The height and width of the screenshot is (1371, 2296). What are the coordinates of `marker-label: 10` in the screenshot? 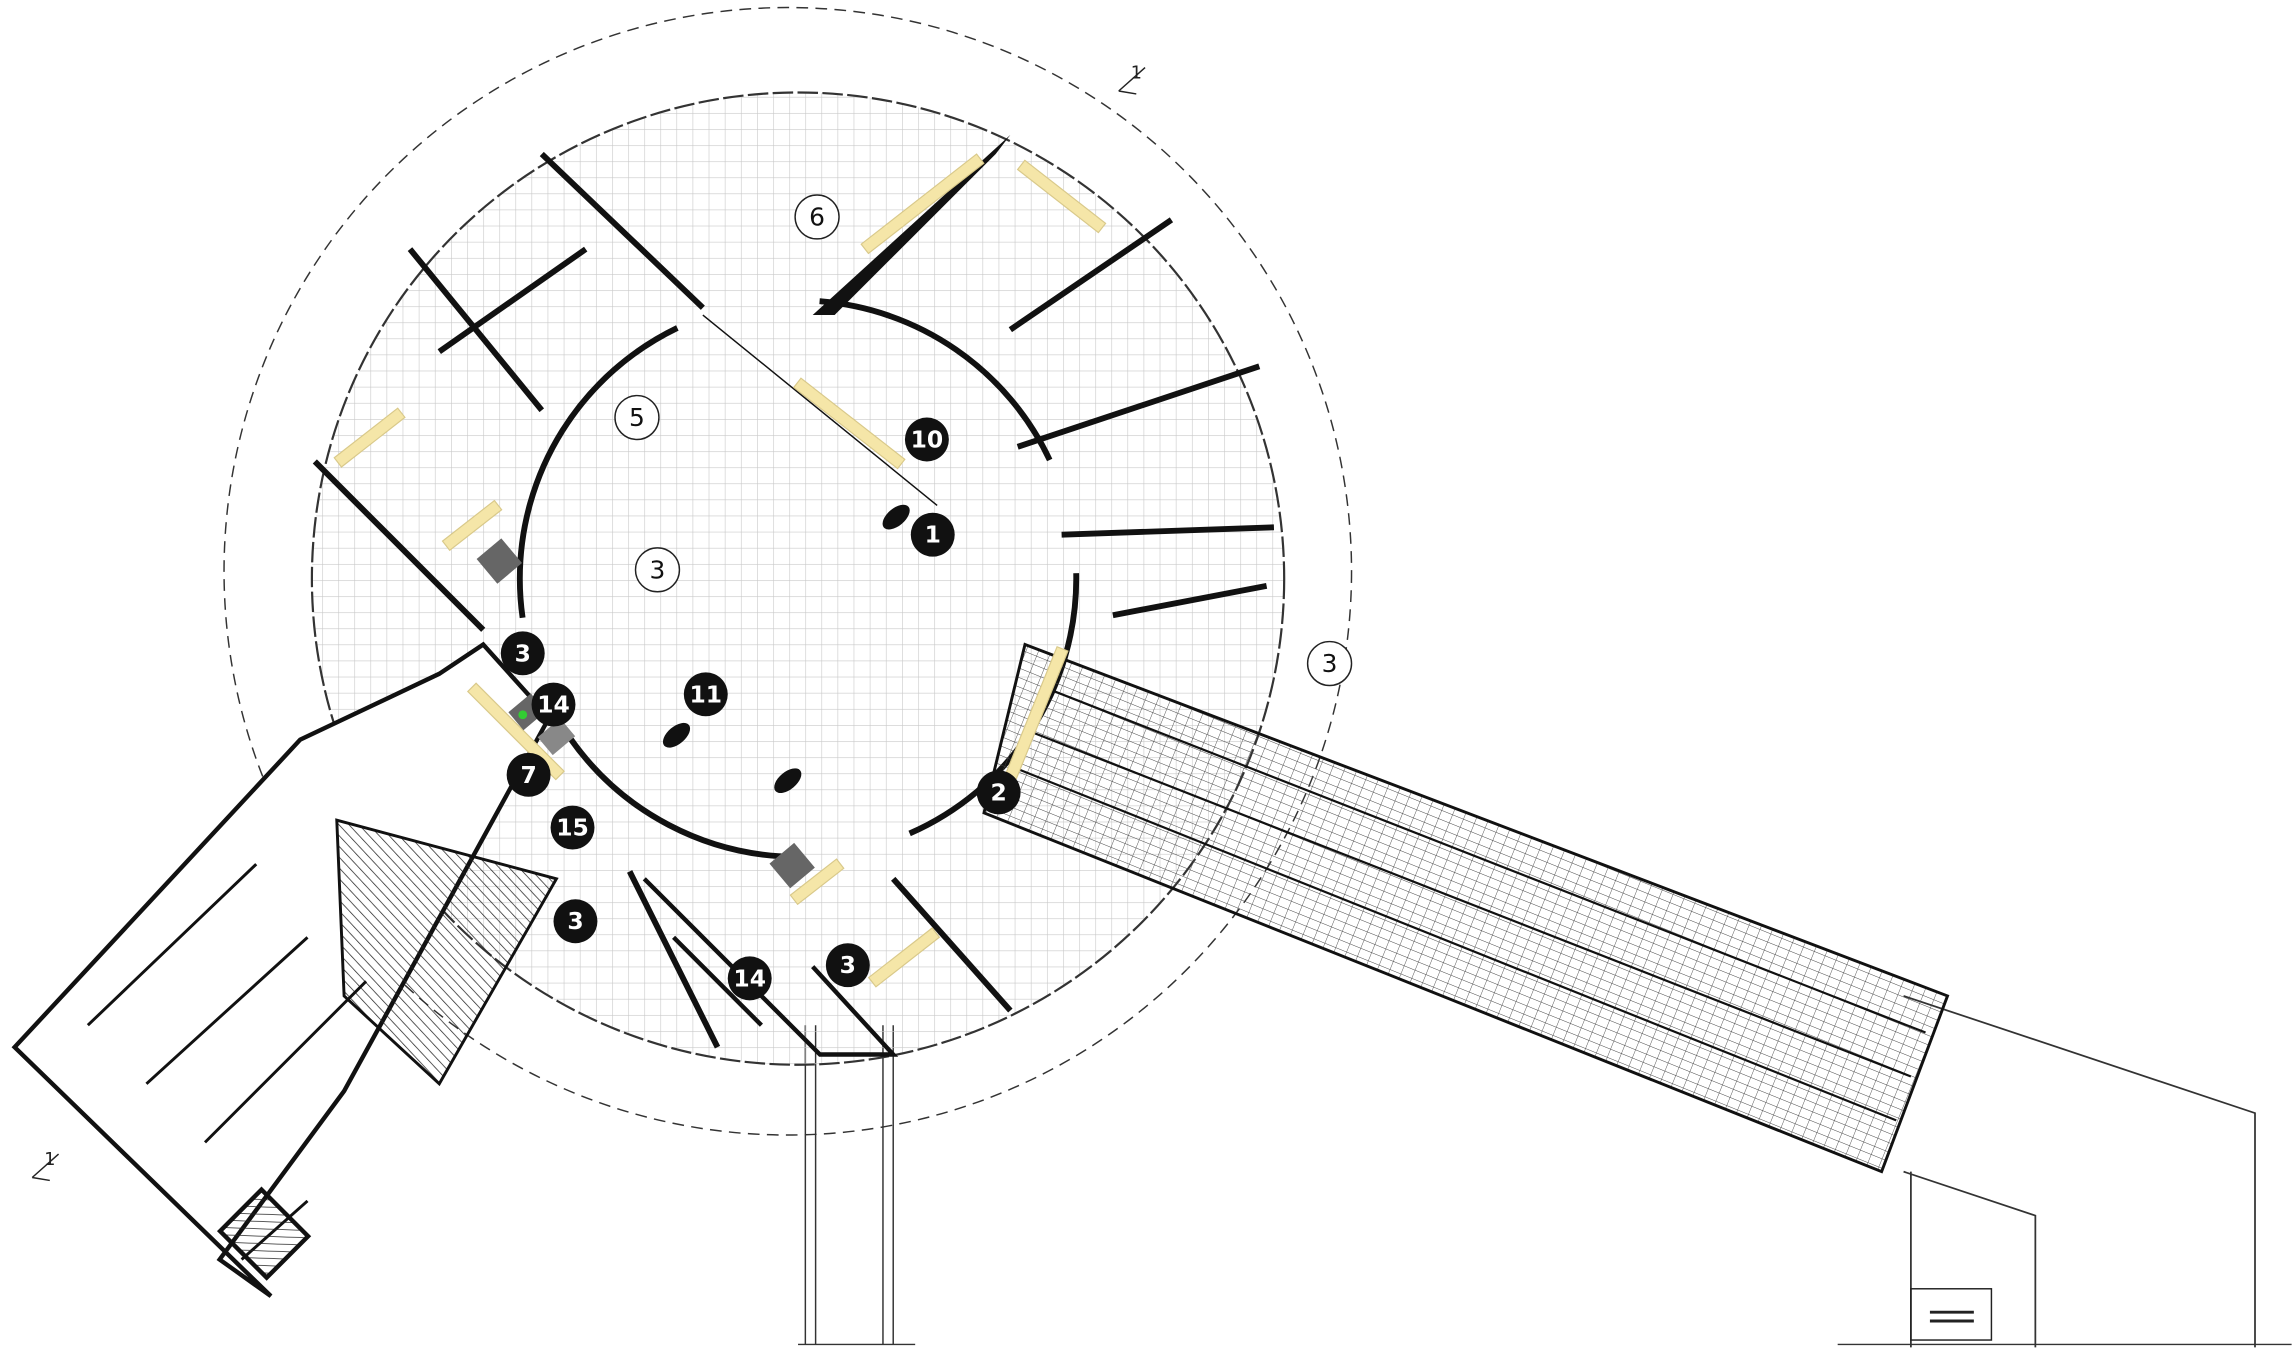 It's located at (927, 440).